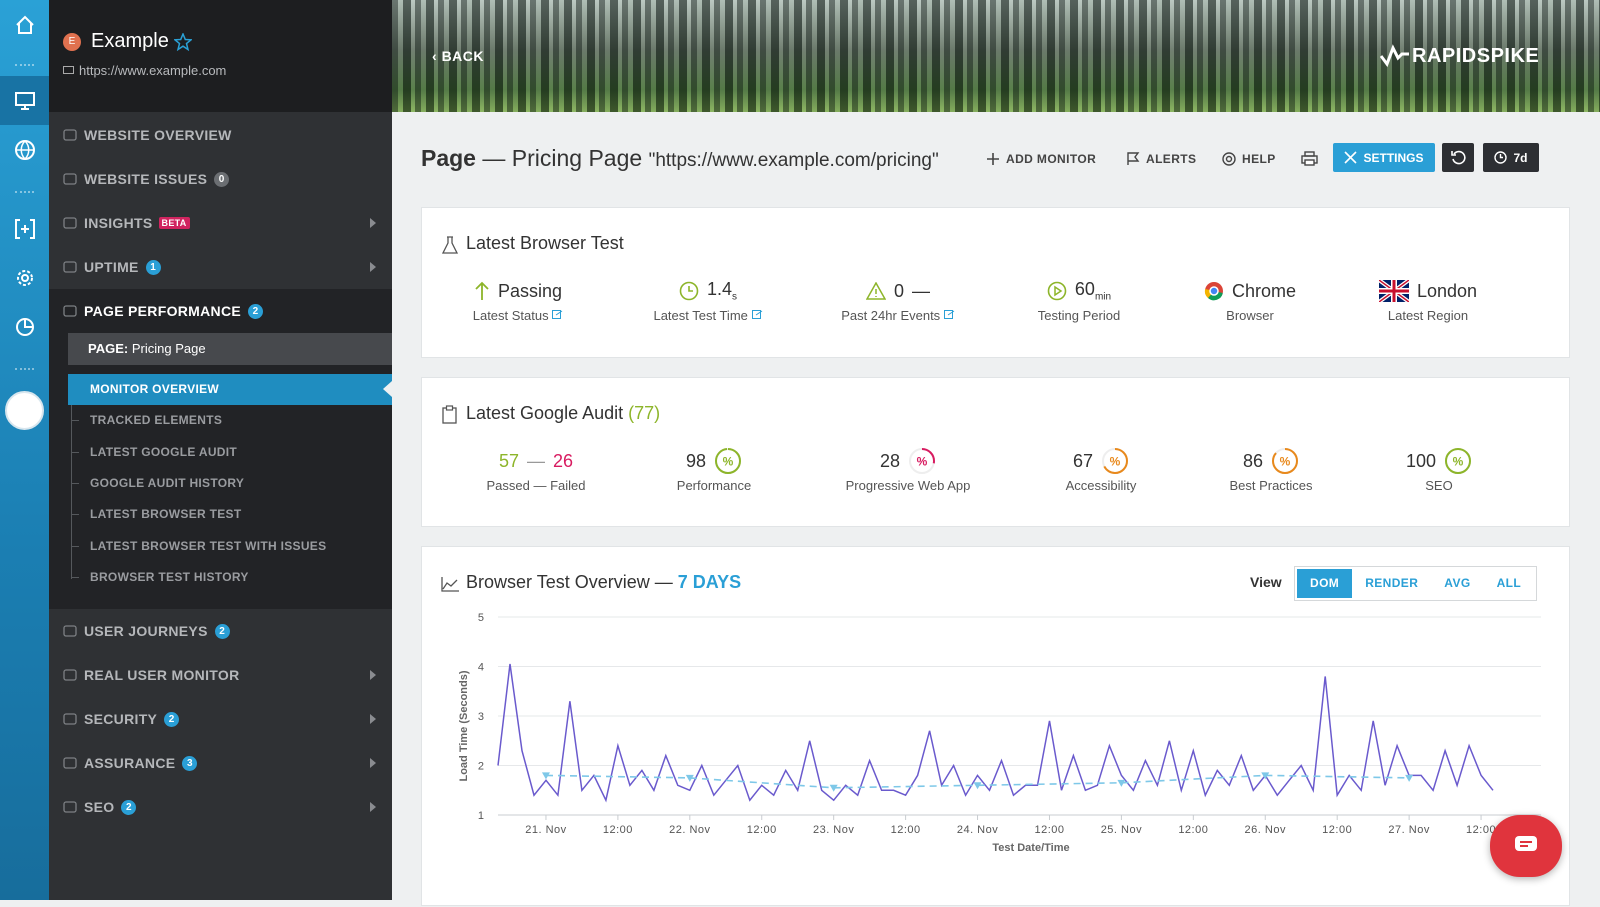 Image resolution: width=1600 pixels, height=907 pixels. I want to click on passed-count: 57, so click(509, 461).